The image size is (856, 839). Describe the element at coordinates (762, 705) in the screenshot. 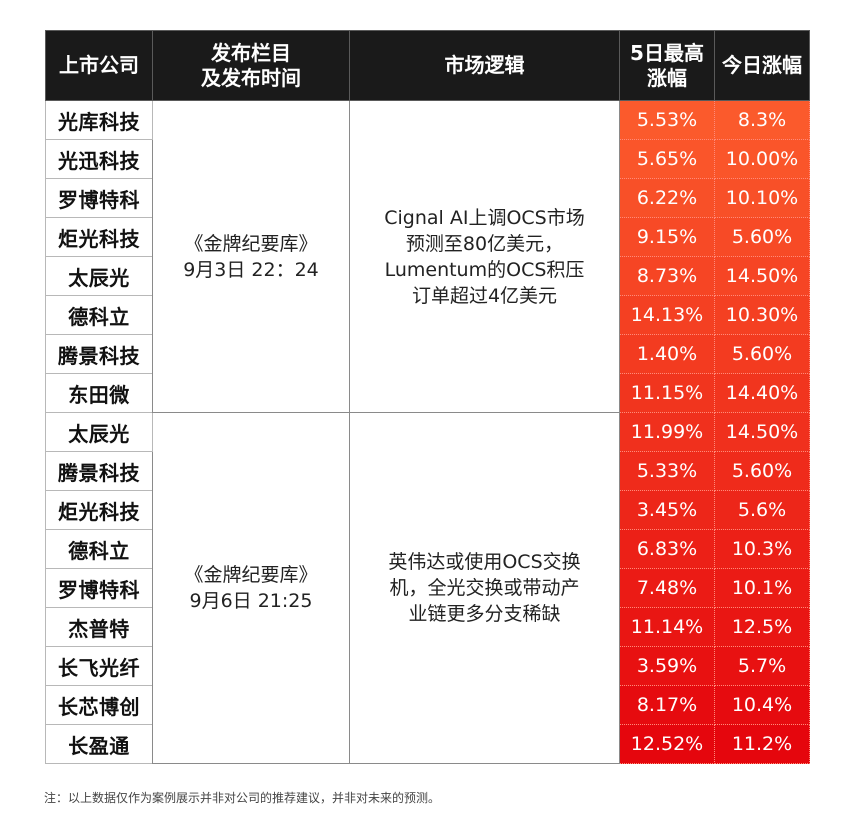

I see `today-gain: 10.4%` at that location.